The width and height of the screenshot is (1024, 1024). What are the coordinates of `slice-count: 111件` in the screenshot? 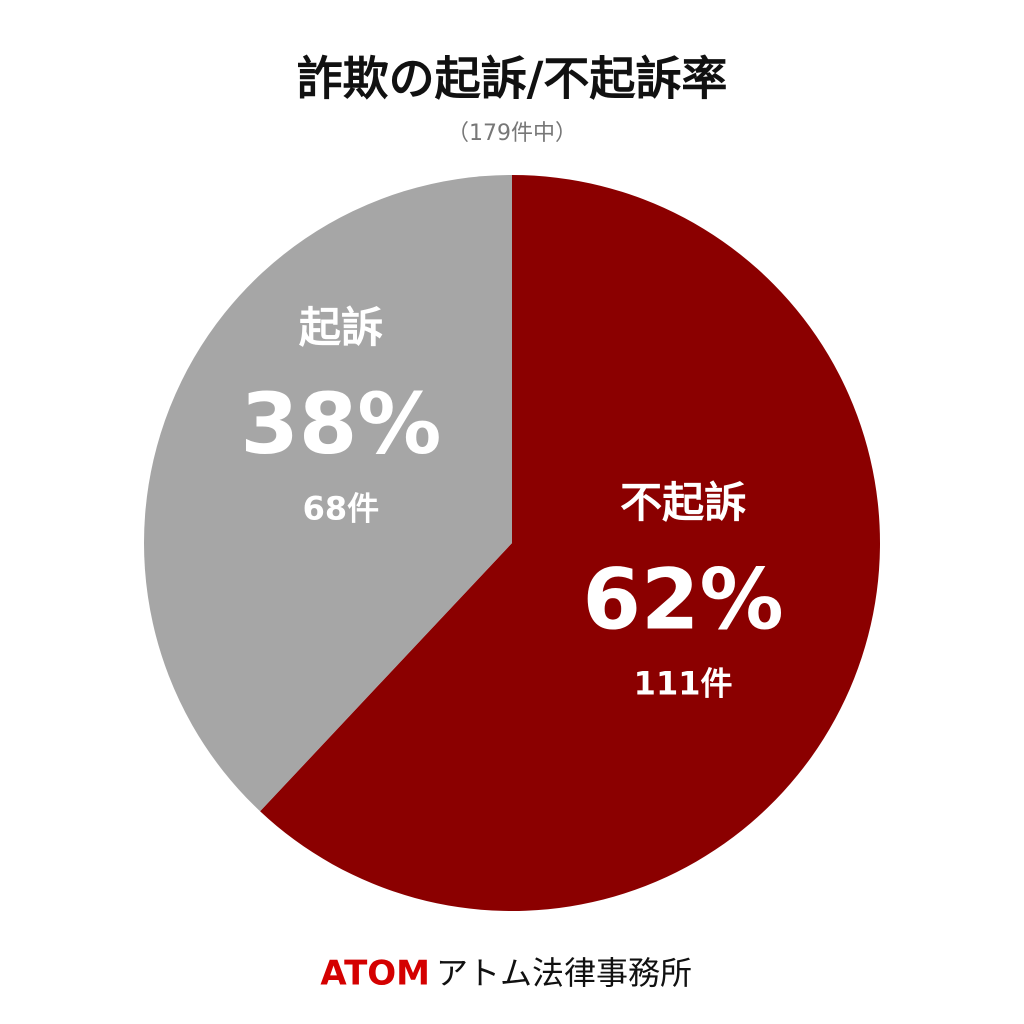 It's located at (683, 684).